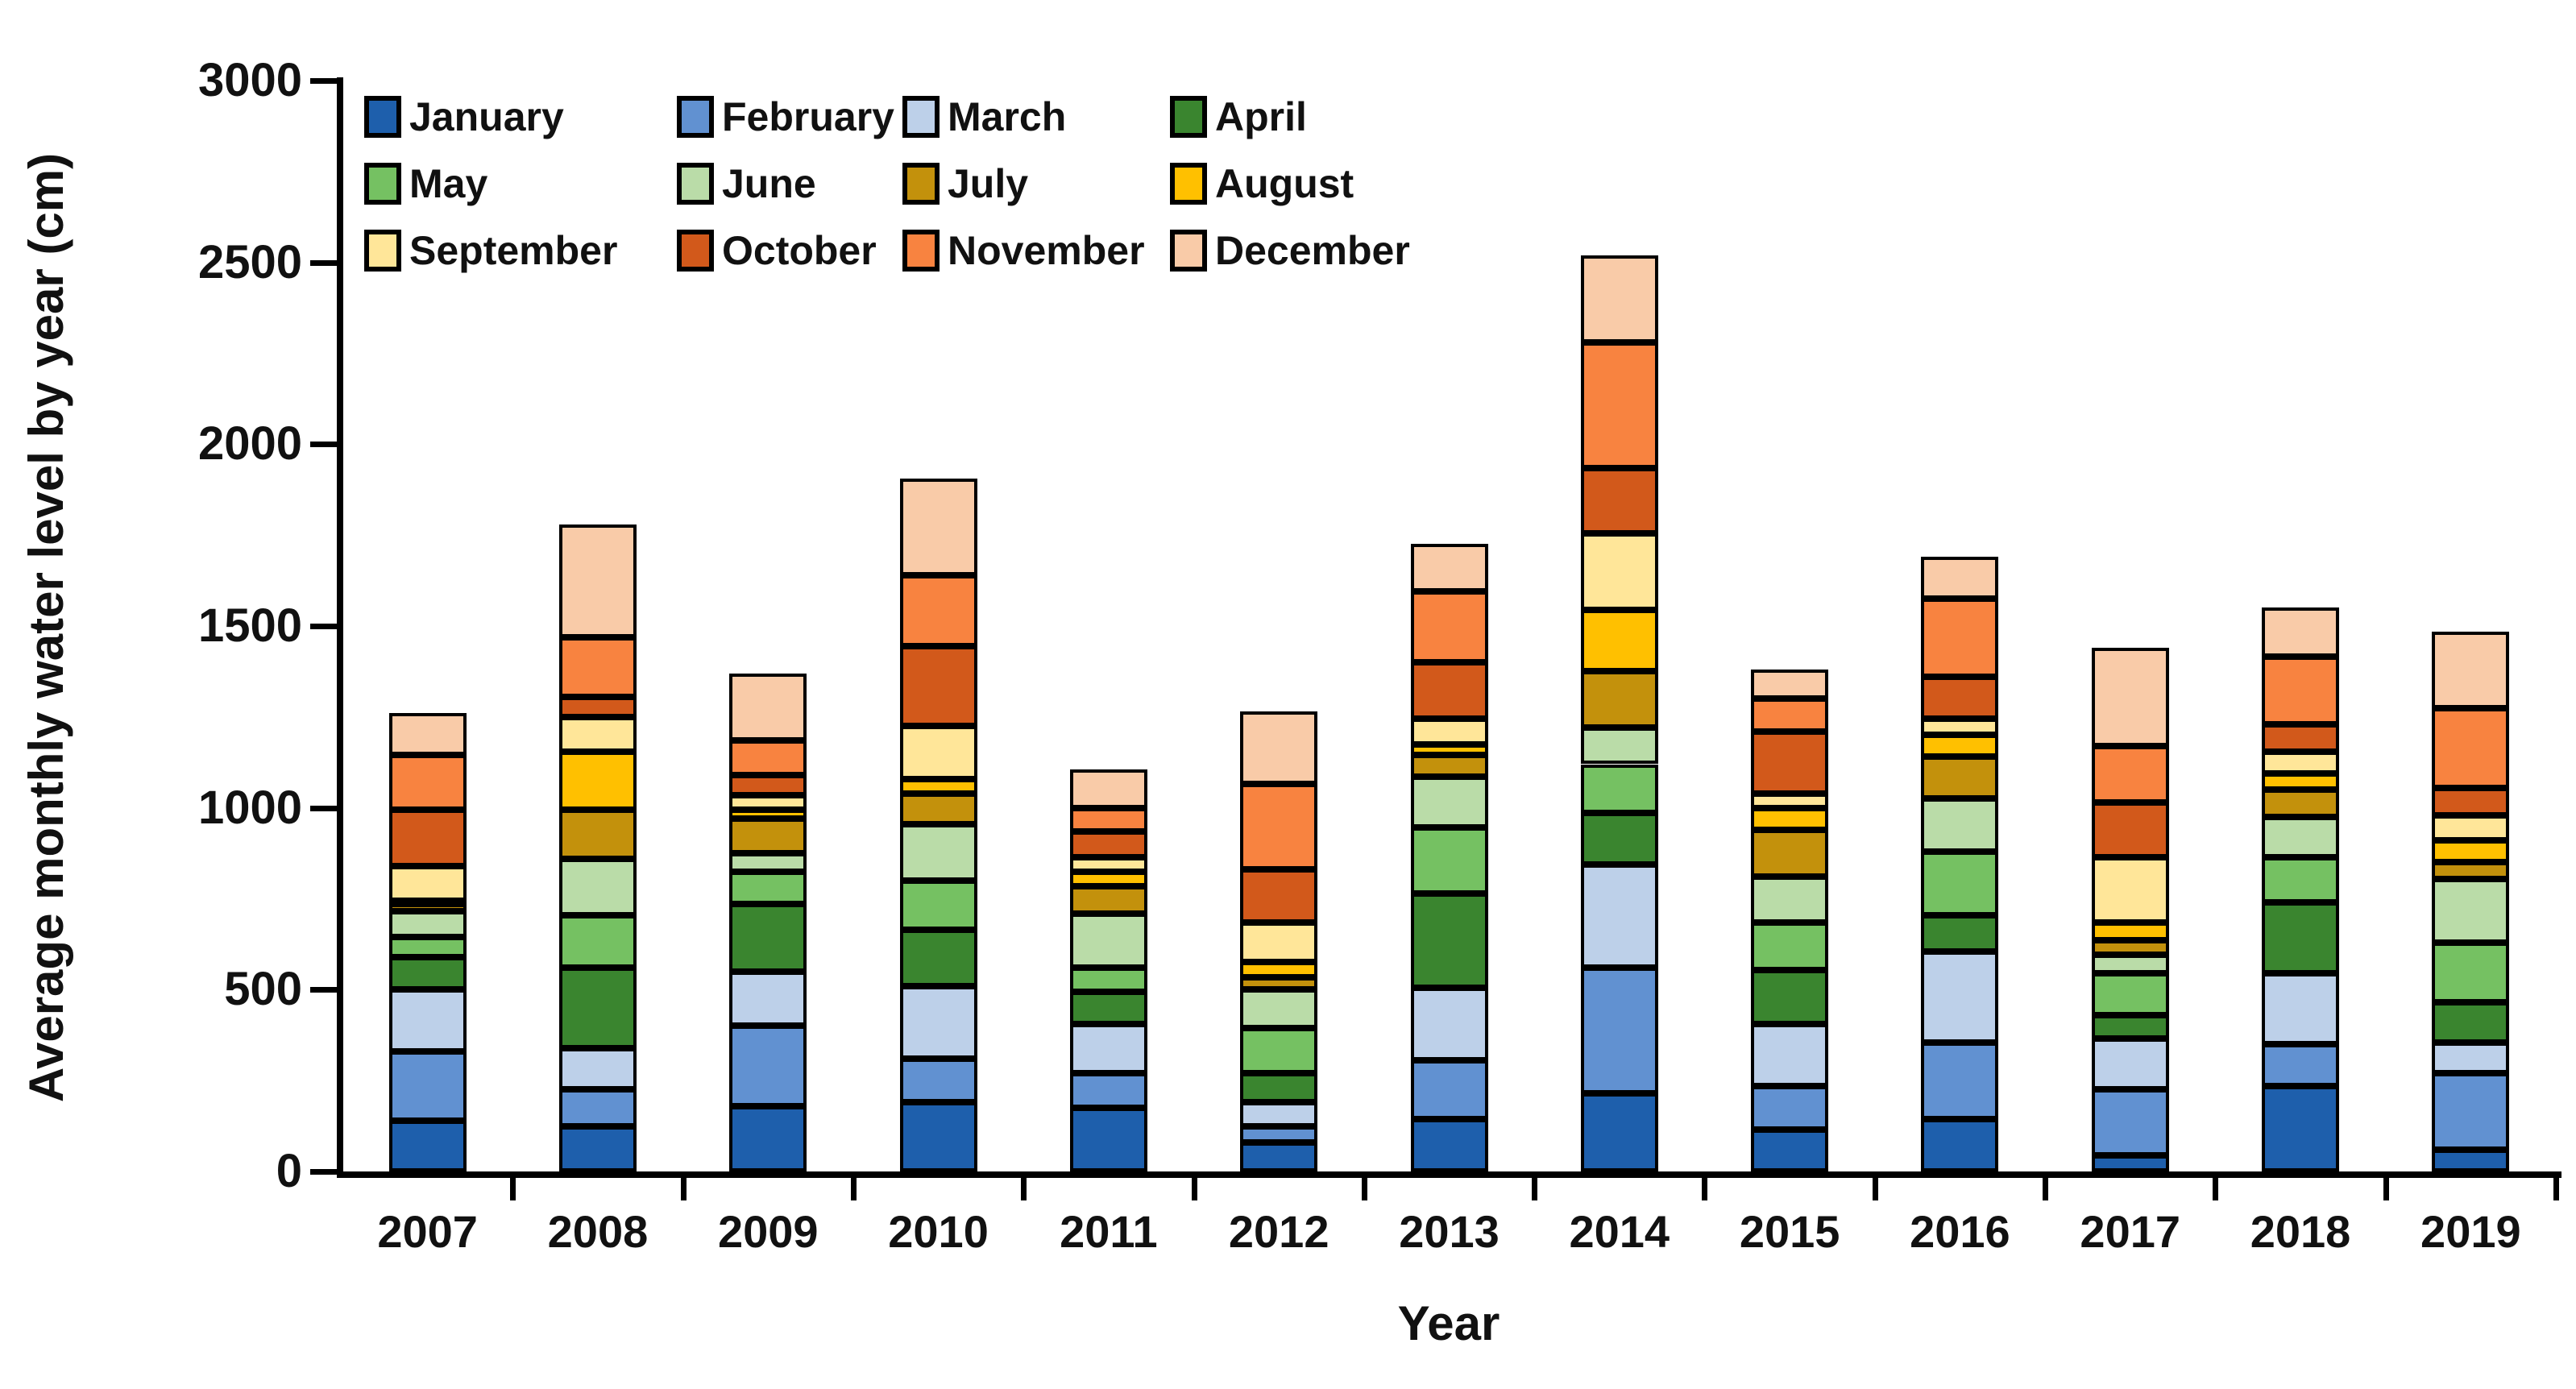 The height and width of the screenshot is (1389, 2576). What do you see at coordinates (1790, 1055) in the screenshot?
I see `bar-segment-2015-march` at bounding box center [1790, 1055].